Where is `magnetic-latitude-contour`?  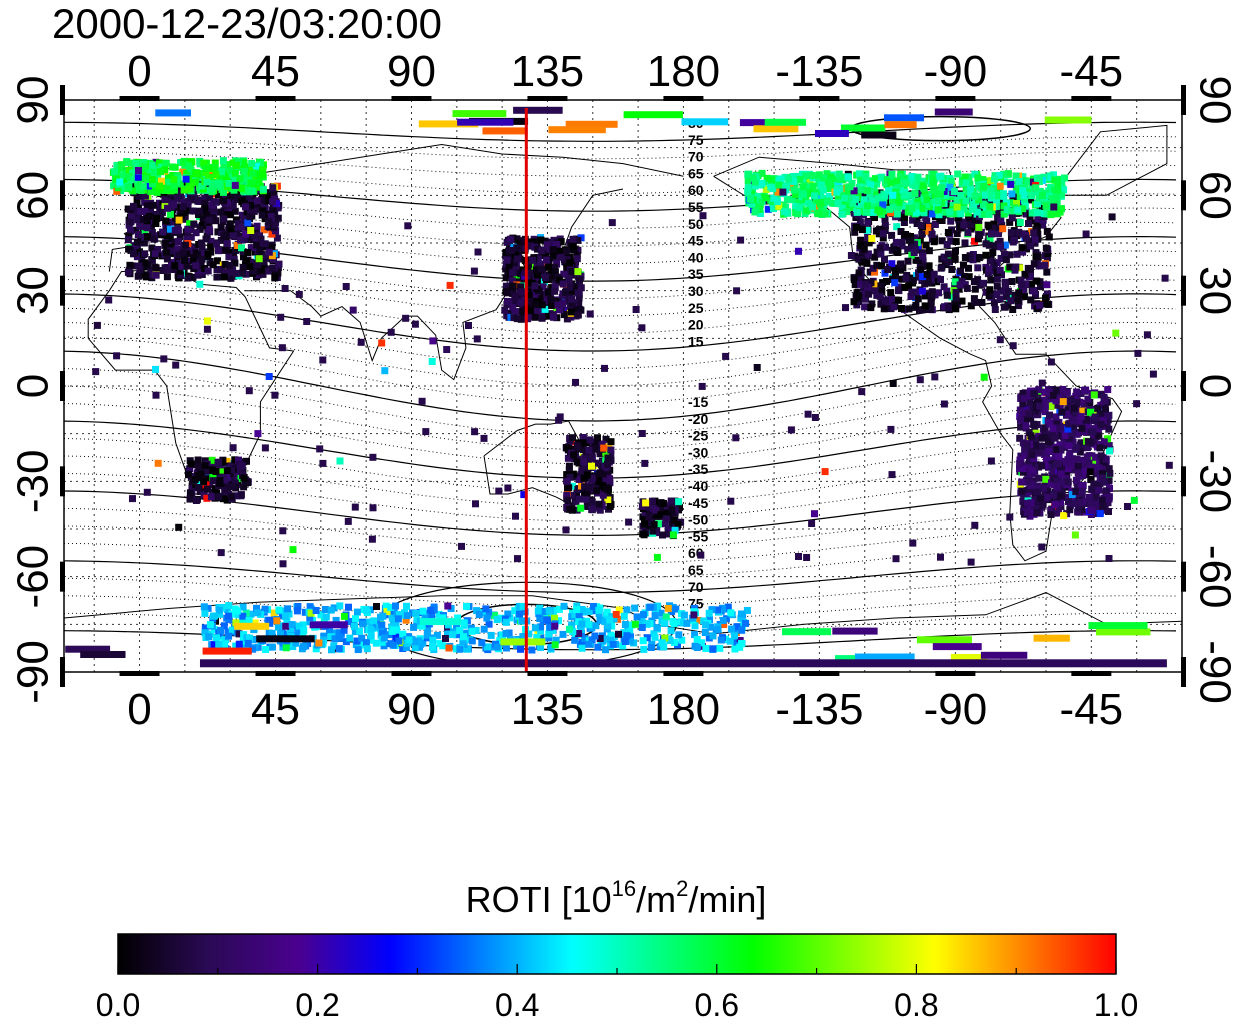 magnetic-latitude-contour is located at coordinates (620, 418).